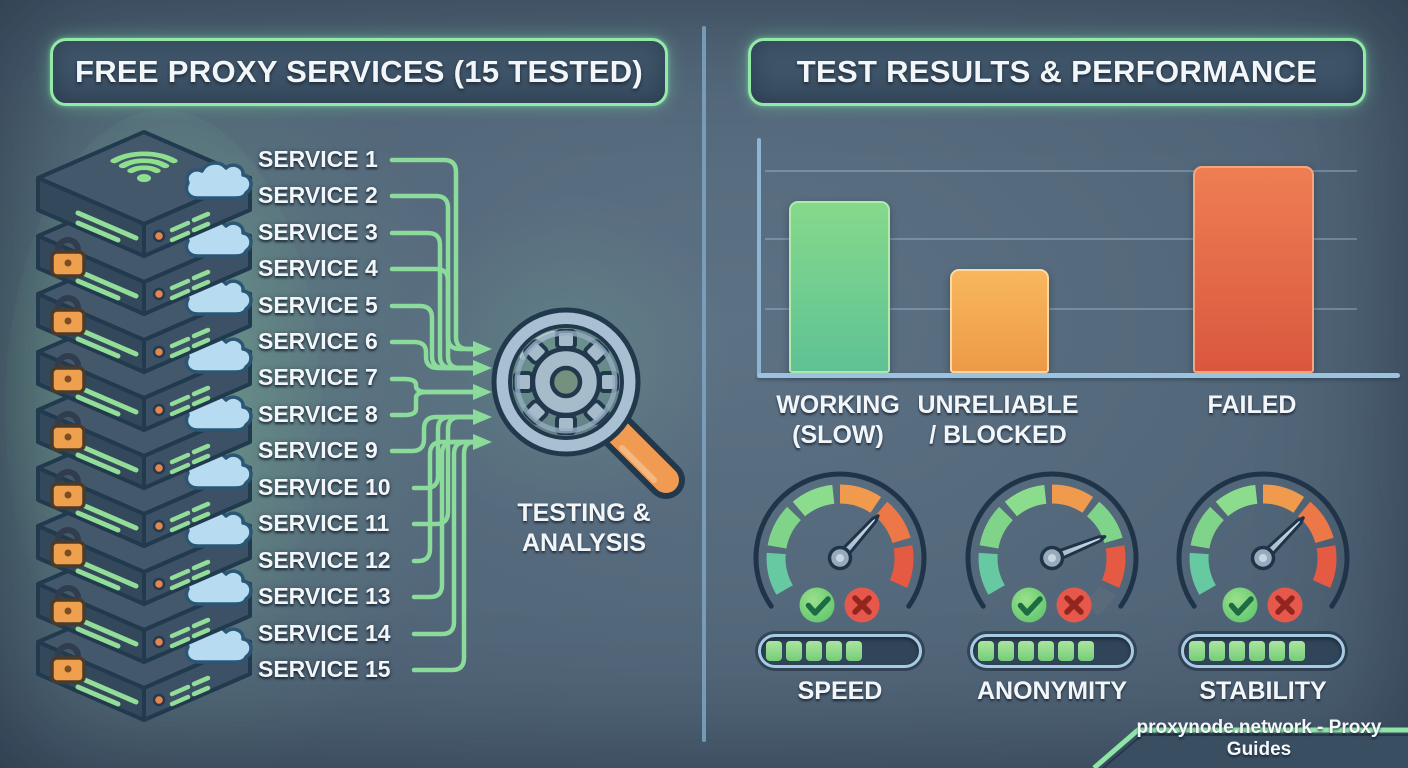  What do you see at coordinates (324, 596) in the screenshot?
I see `service-label: SERVICE 13` at bounding box center [324, 596].